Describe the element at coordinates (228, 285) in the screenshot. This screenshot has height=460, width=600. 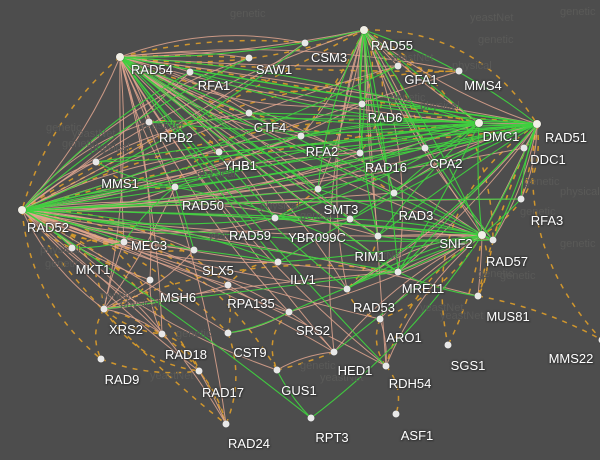
I see `graph-node-rpa135` at that location.